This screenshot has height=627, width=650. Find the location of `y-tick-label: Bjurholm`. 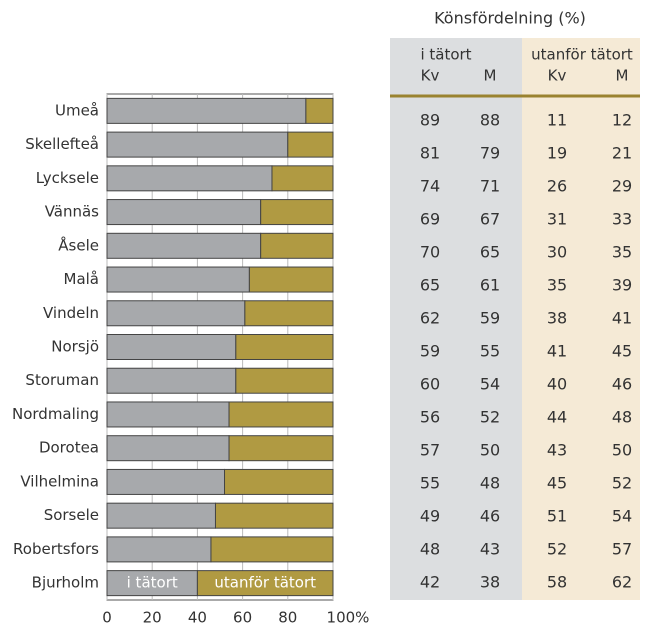

y-tick-label: Bjurholm is located at coordinates (65, 583).